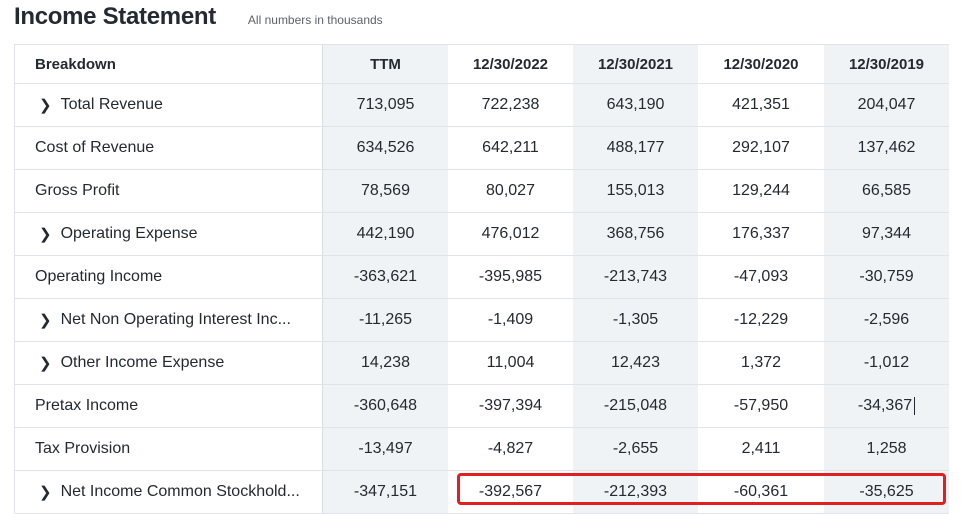  Describe the element at coordinates (168, 277) in the screenshot. I see `row-label: Operating Income` at that location.